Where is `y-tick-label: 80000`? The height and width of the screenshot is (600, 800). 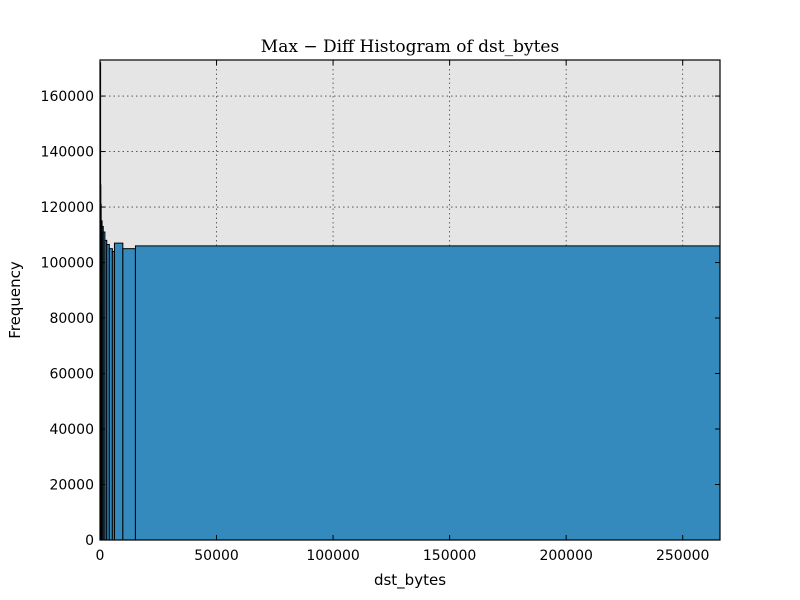 y-tick-label: 80000 is located at coordinates (71, 319).